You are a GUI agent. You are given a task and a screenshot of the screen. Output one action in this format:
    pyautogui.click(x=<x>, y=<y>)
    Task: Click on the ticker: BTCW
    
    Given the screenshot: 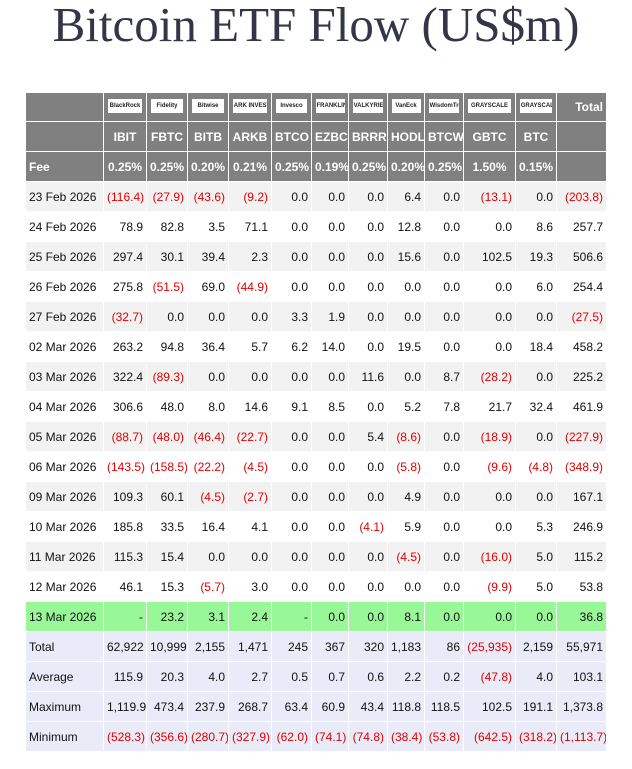 What is the action you would take?
    pyautogui.click(x=444, y=136)
    